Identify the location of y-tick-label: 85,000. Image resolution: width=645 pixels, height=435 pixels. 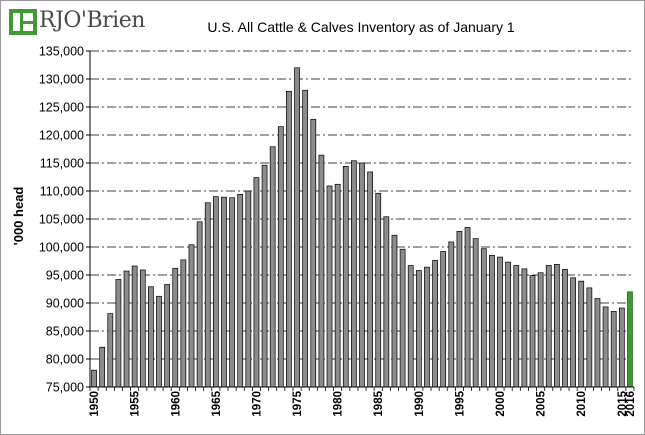
(65, 332).